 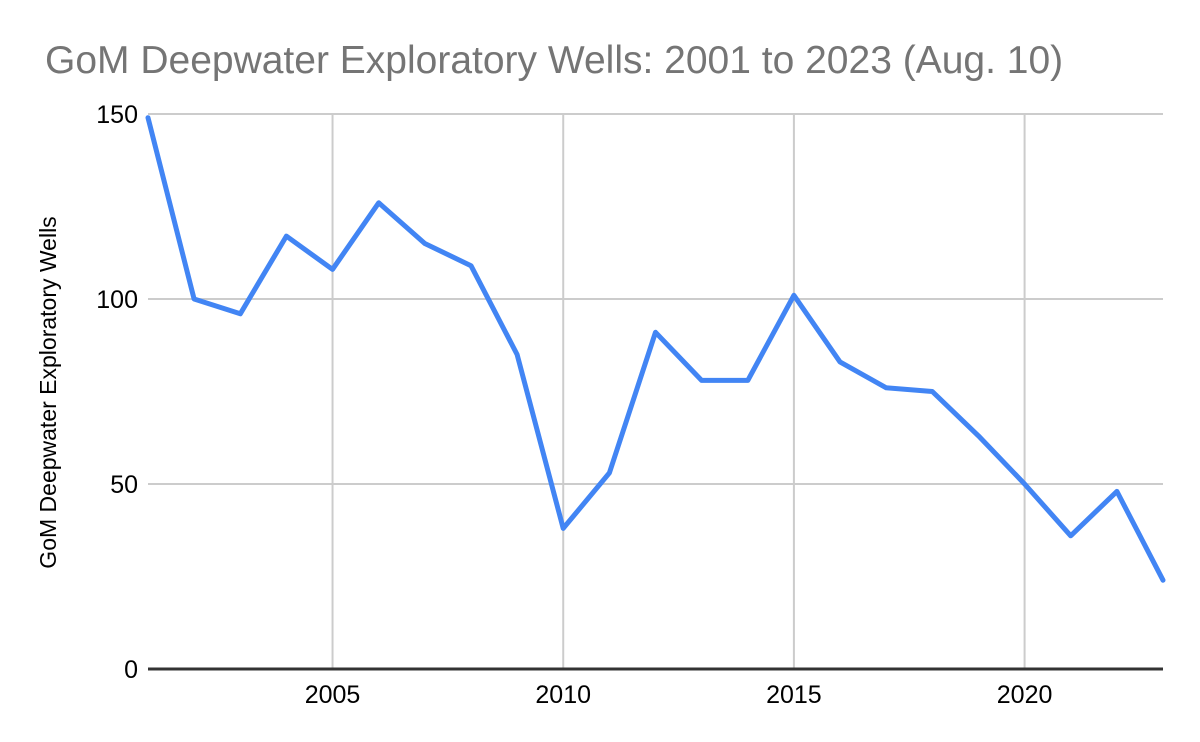 What do you see at coordinates (124, 485) in the screenshot?
I see `y-tick-label: 50` at bounding box center [124, 485].